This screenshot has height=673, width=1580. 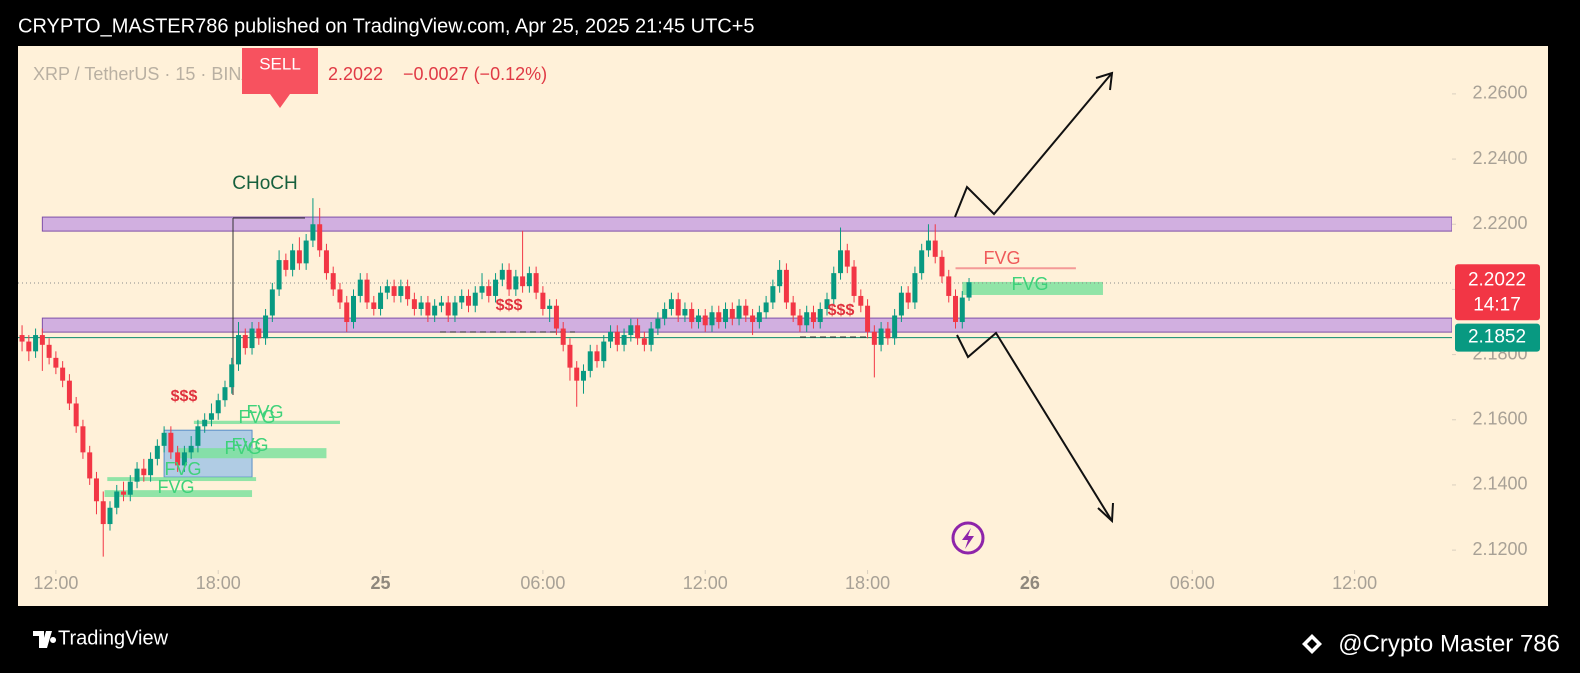 I want to click on alert-bolt, so click(x=968, y=538).